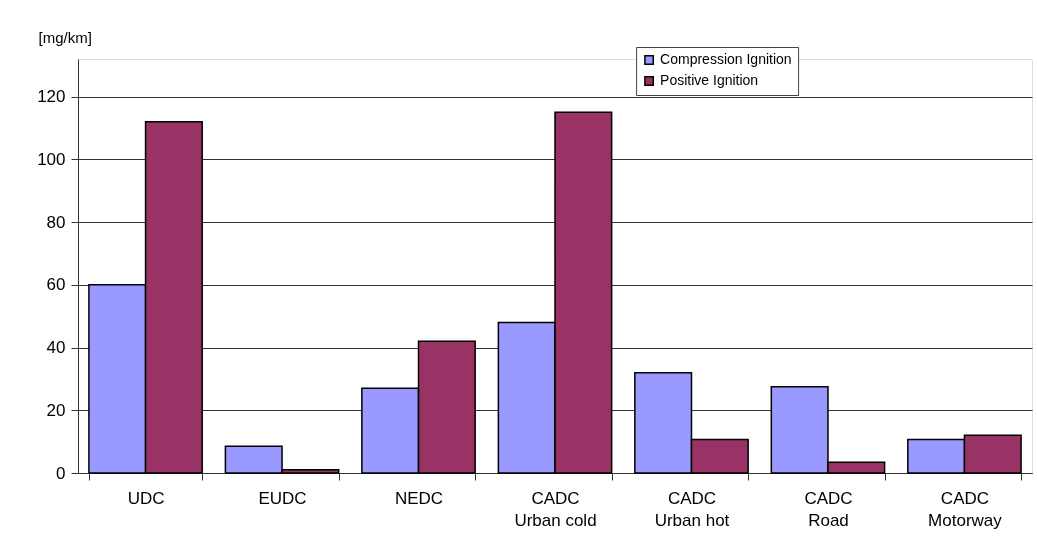 This screenshot has width=1037, height=554. Describe the element at coordinates (146, 498) in the screenshot. I see `x-tick-label: UDC` at that location.